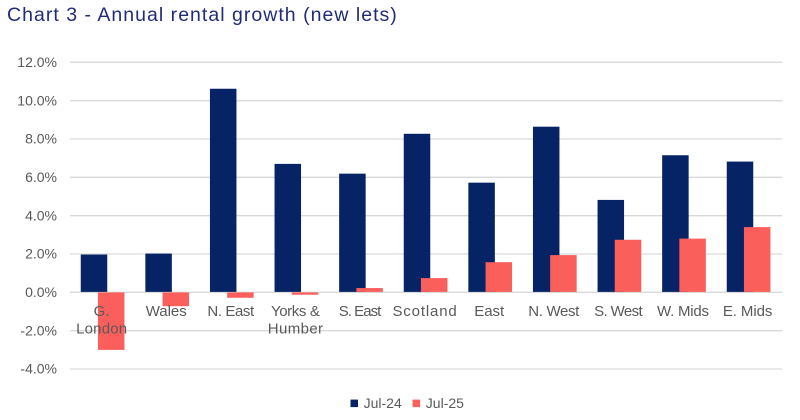 The width and height of the screenshot is (800, 420). What do you see at coordinates (618, 311) in the screenshot?
I see `svg-text: S. West` at bounding box center [618, 311].